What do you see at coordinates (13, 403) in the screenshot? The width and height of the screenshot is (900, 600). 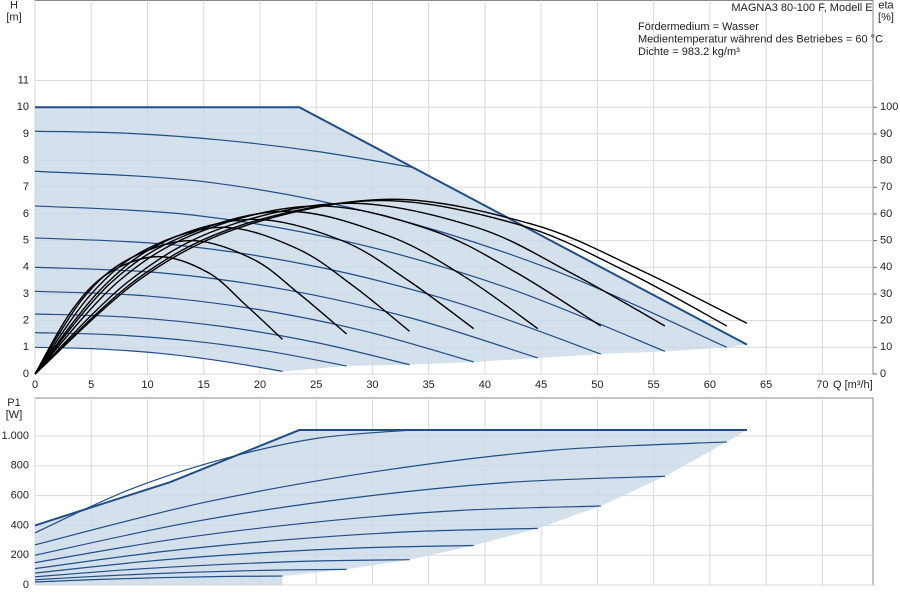 I see `y-axis-label: P1` at bounding box center [13, 403].